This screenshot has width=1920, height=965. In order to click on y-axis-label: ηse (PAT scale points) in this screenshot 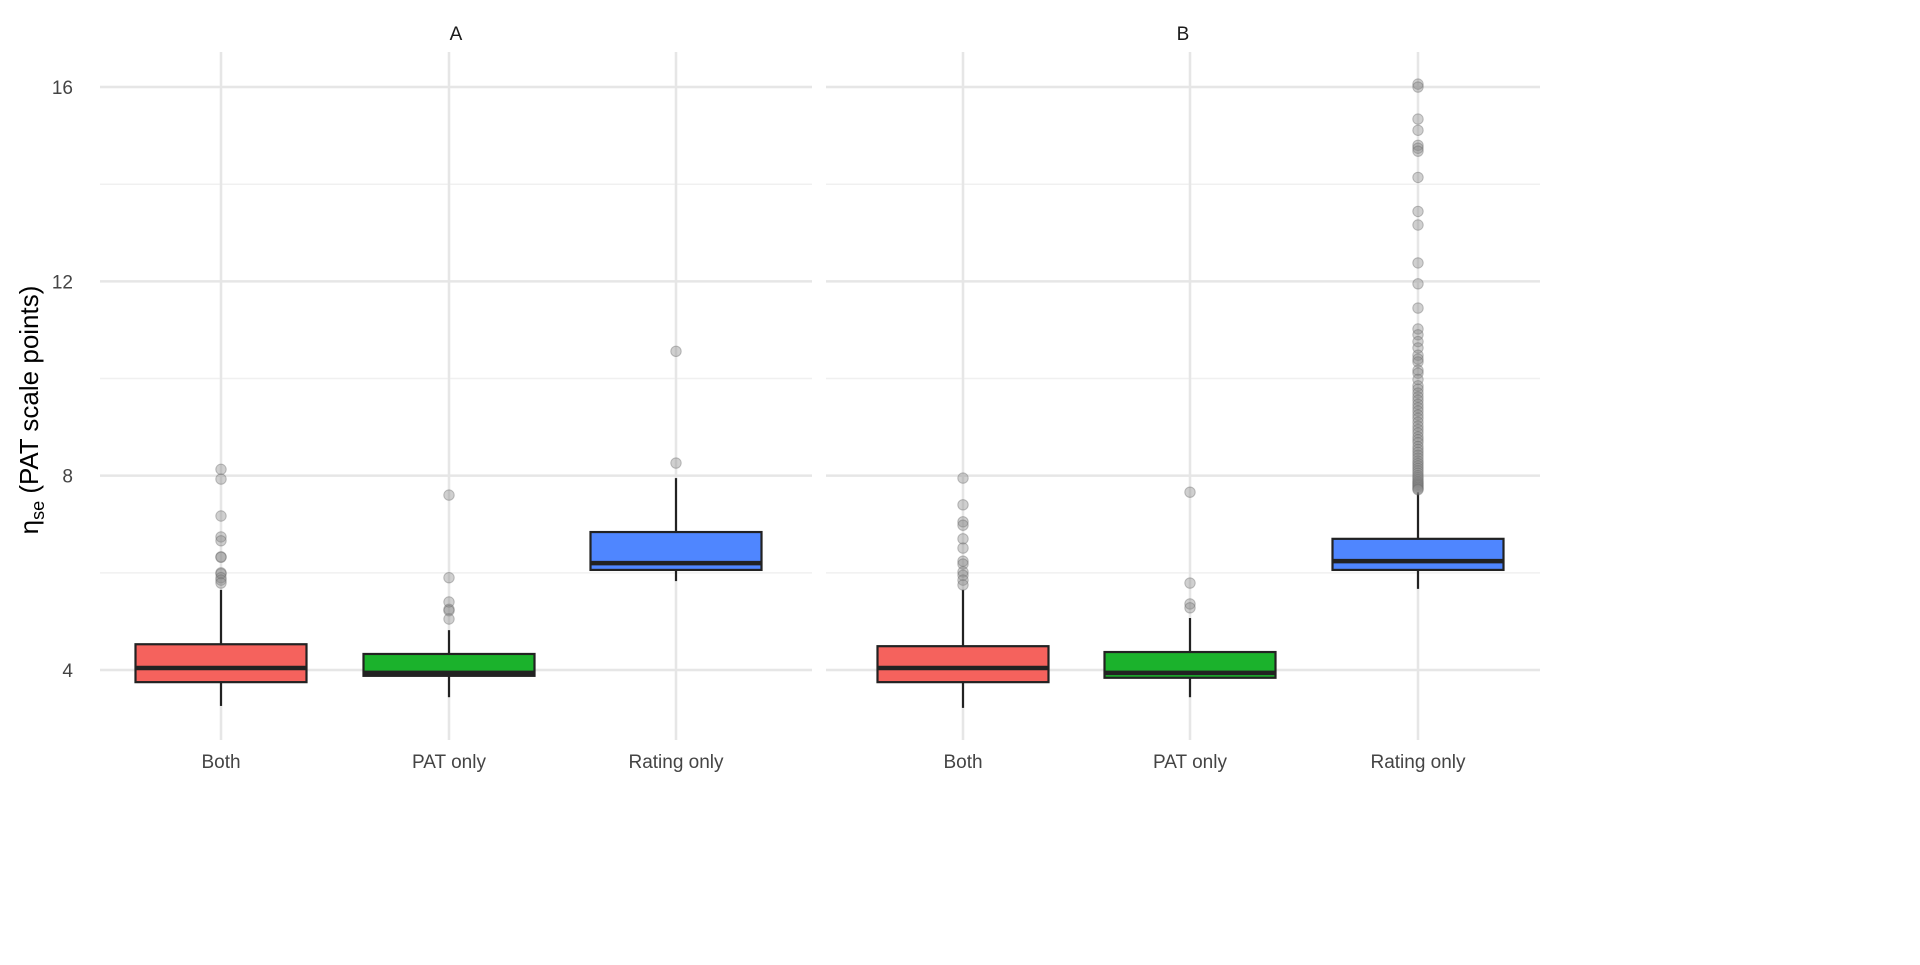, I will do `click(31, 410)`.